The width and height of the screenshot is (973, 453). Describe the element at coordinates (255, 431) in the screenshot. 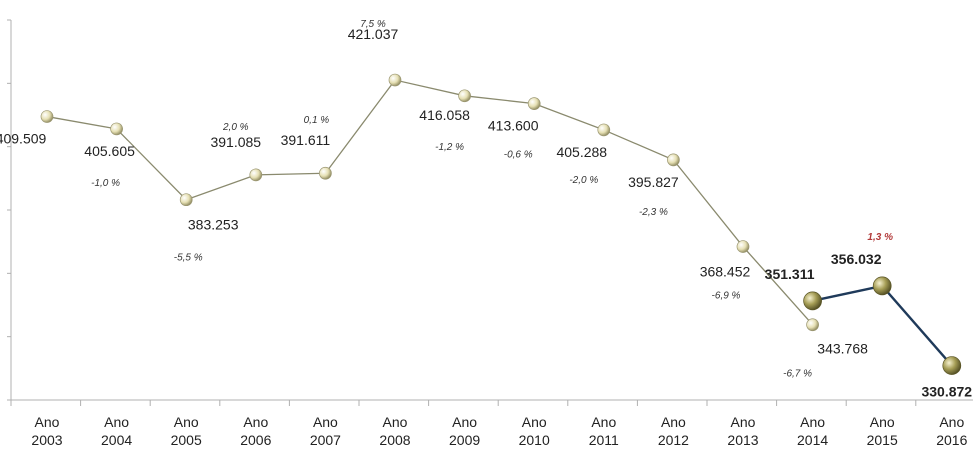

I see `x-tick-label: Ano 2006` at that location.